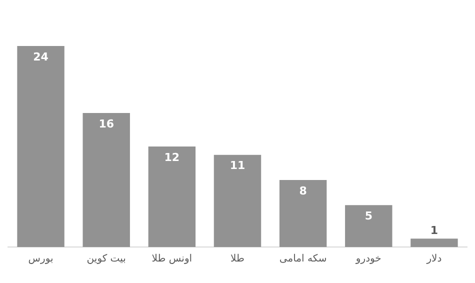  I want to click on x-tick-label: بورس, so click(41, 259).